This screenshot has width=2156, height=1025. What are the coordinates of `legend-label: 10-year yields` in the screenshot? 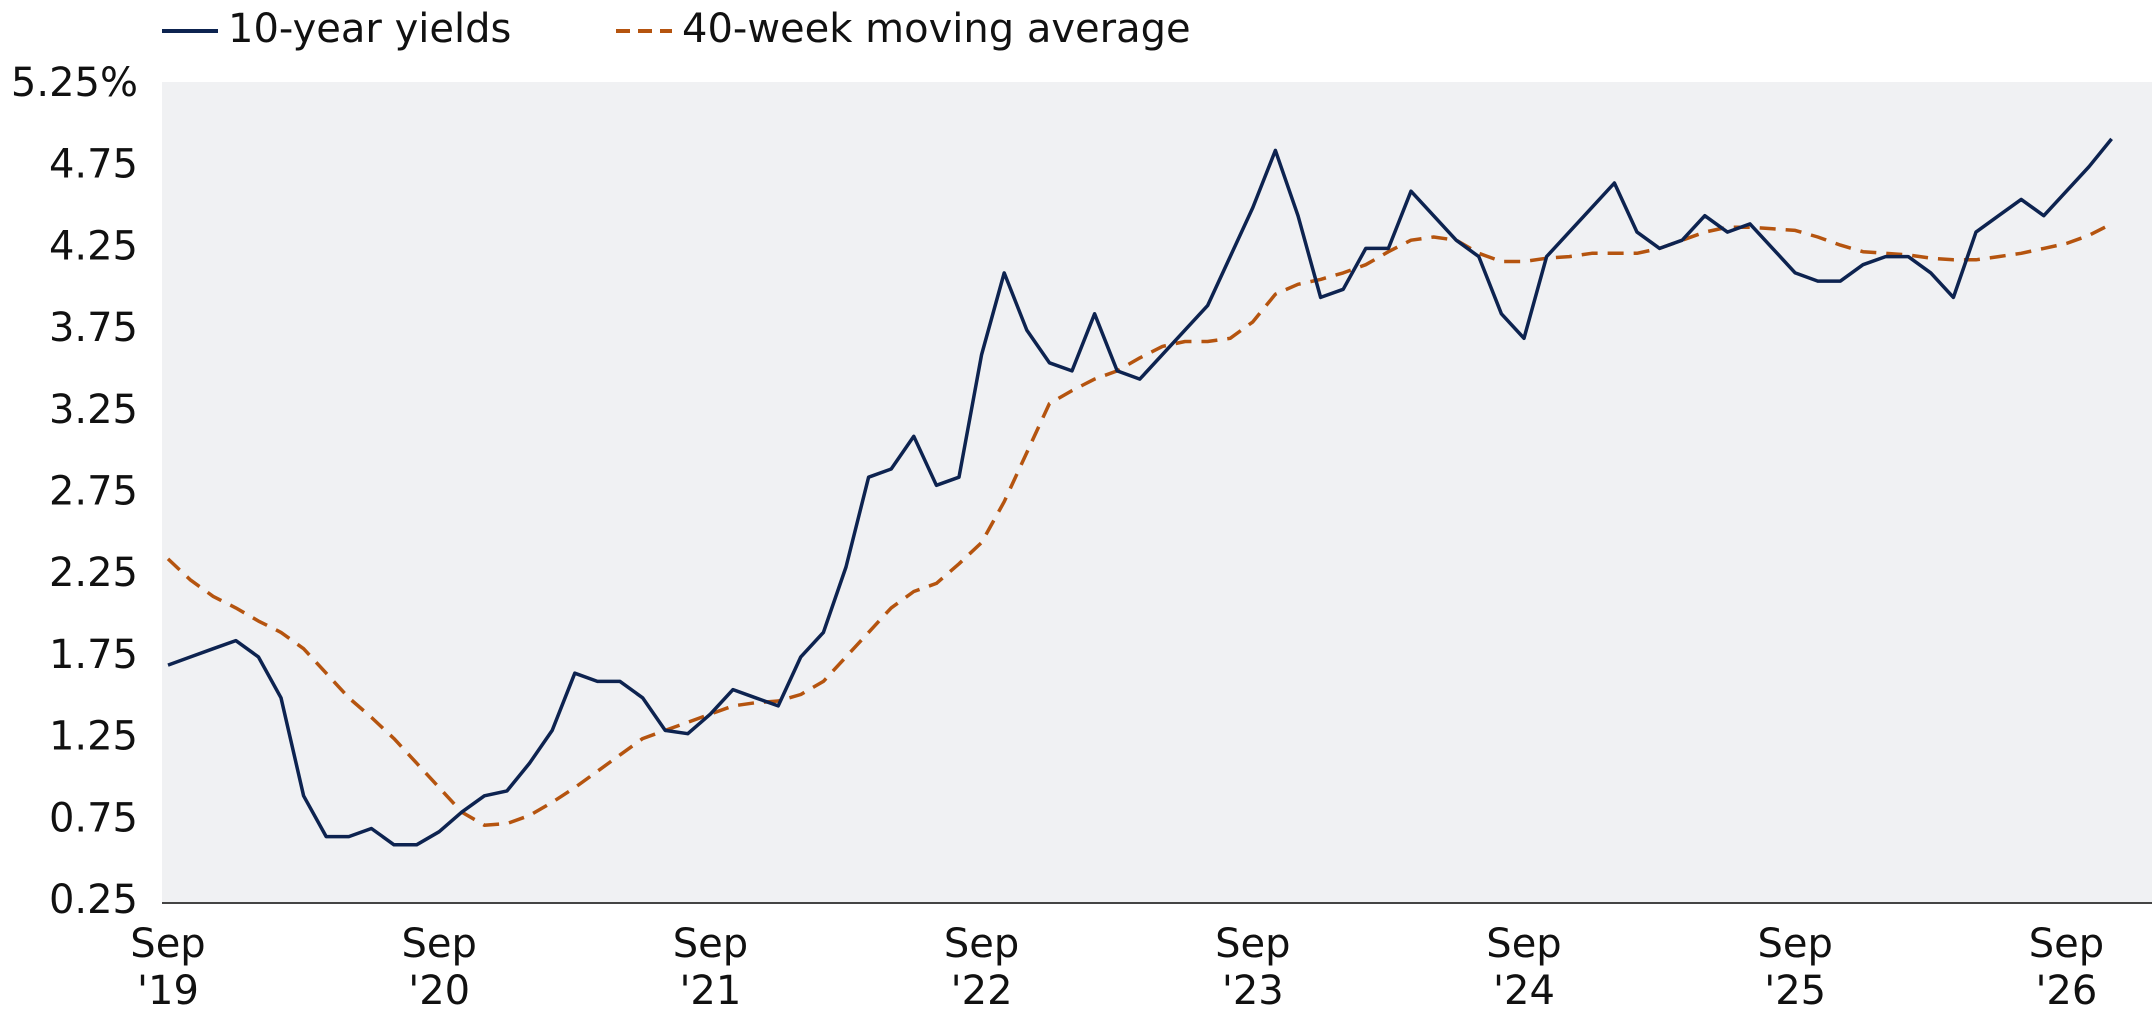 It's located at (369, 29).